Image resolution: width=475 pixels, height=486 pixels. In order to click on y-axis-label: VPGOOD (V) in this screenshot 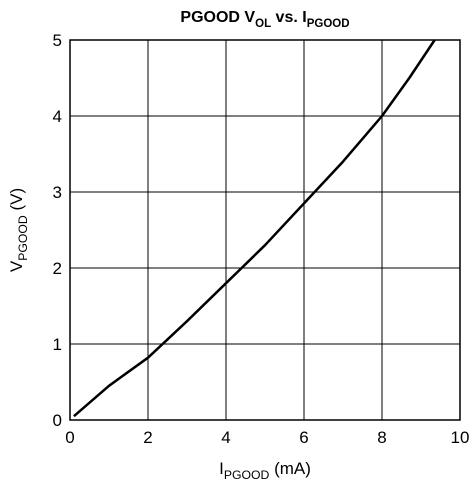, I will do `click(18, 230)`.